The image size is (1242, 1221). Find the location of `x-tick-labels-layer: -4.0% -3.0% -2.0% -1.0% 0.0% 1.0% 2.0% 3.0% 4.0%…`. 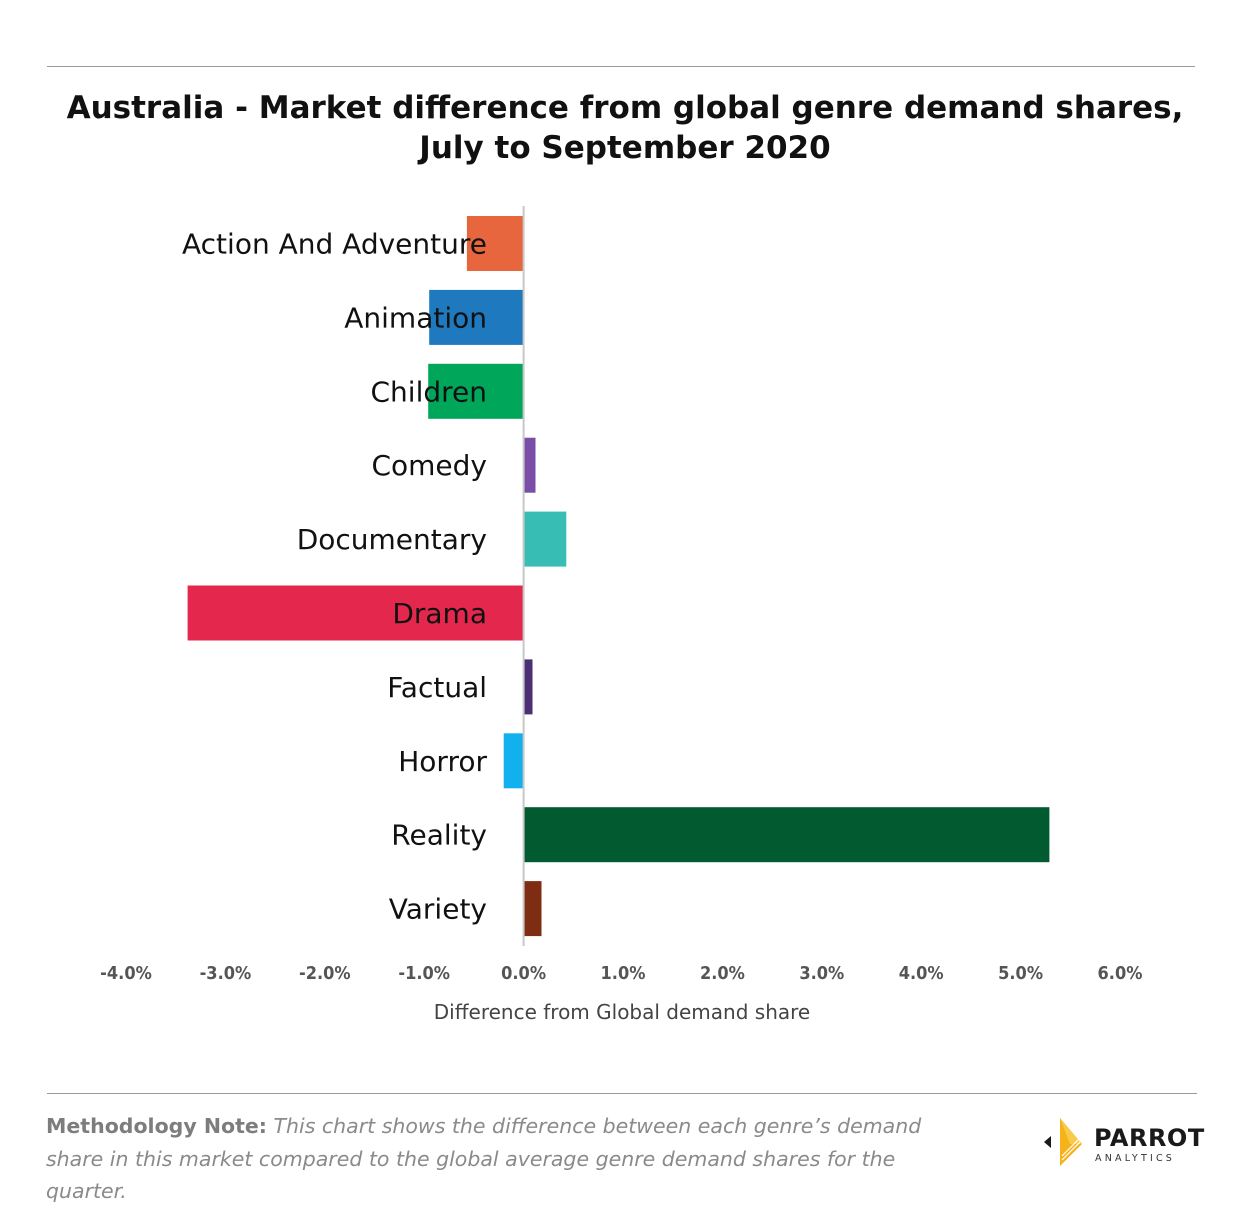

x-tick-labels-layer: -4.0% -3.0% -2.0% -1.0% 0.0% 1.0% 2.0% 3.0% 4.0%… is located at coordinates (621, 973).